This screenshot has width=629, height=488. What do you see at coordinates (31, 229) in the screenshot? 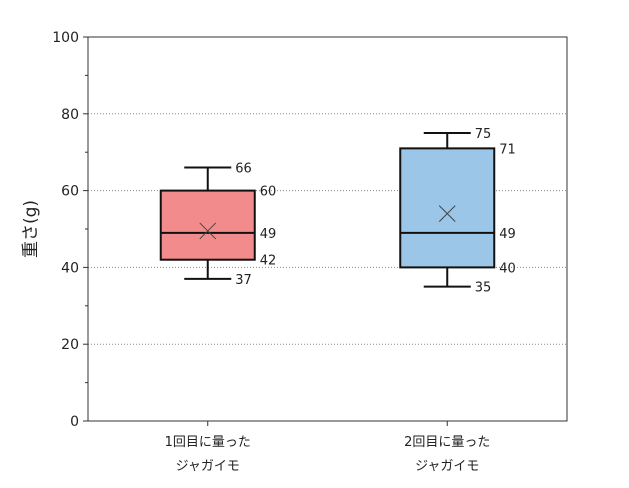
I see `y-axis-title: 重さ(g)` at bounding box center [31, 229].